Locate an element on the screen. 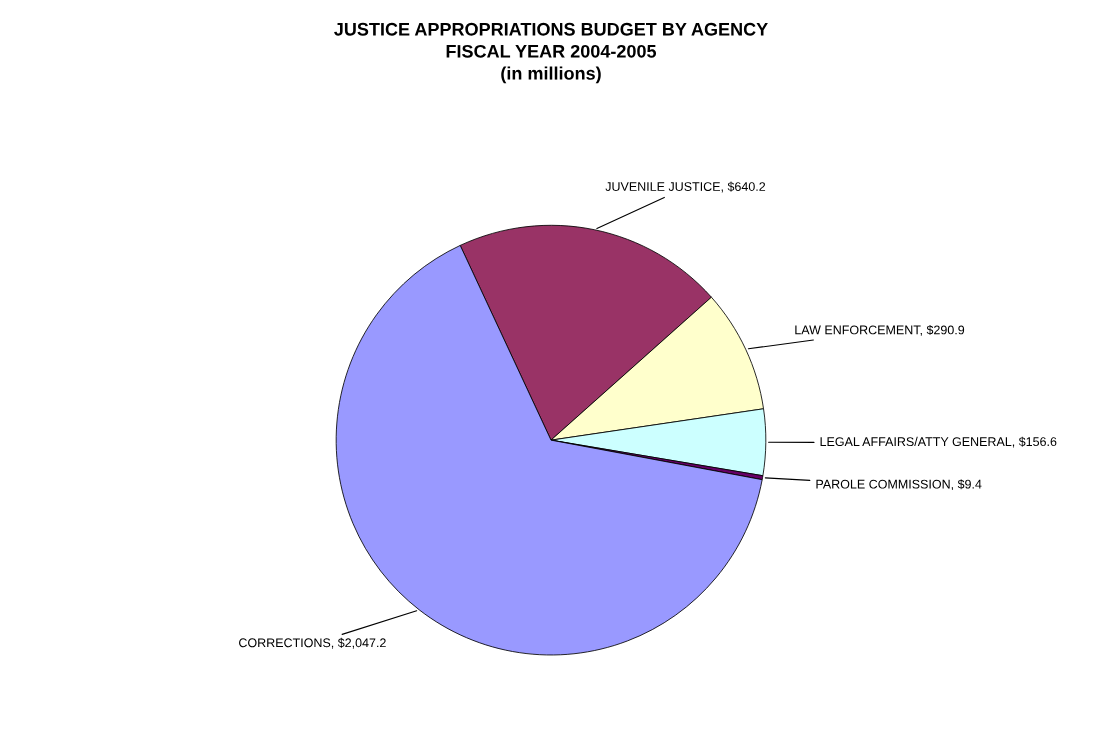 This screenshot has height=746, width=1102. slice-label: PAROLE COMMISSION, $9.4 is located at coordinates (899, 485).